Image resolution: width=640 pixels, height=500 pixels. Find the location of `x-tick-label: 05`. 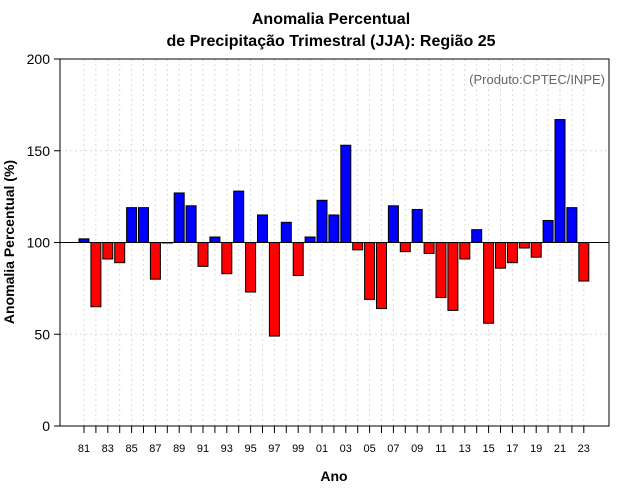

x-tick-label: 05 is located at coordinates (369, 449).